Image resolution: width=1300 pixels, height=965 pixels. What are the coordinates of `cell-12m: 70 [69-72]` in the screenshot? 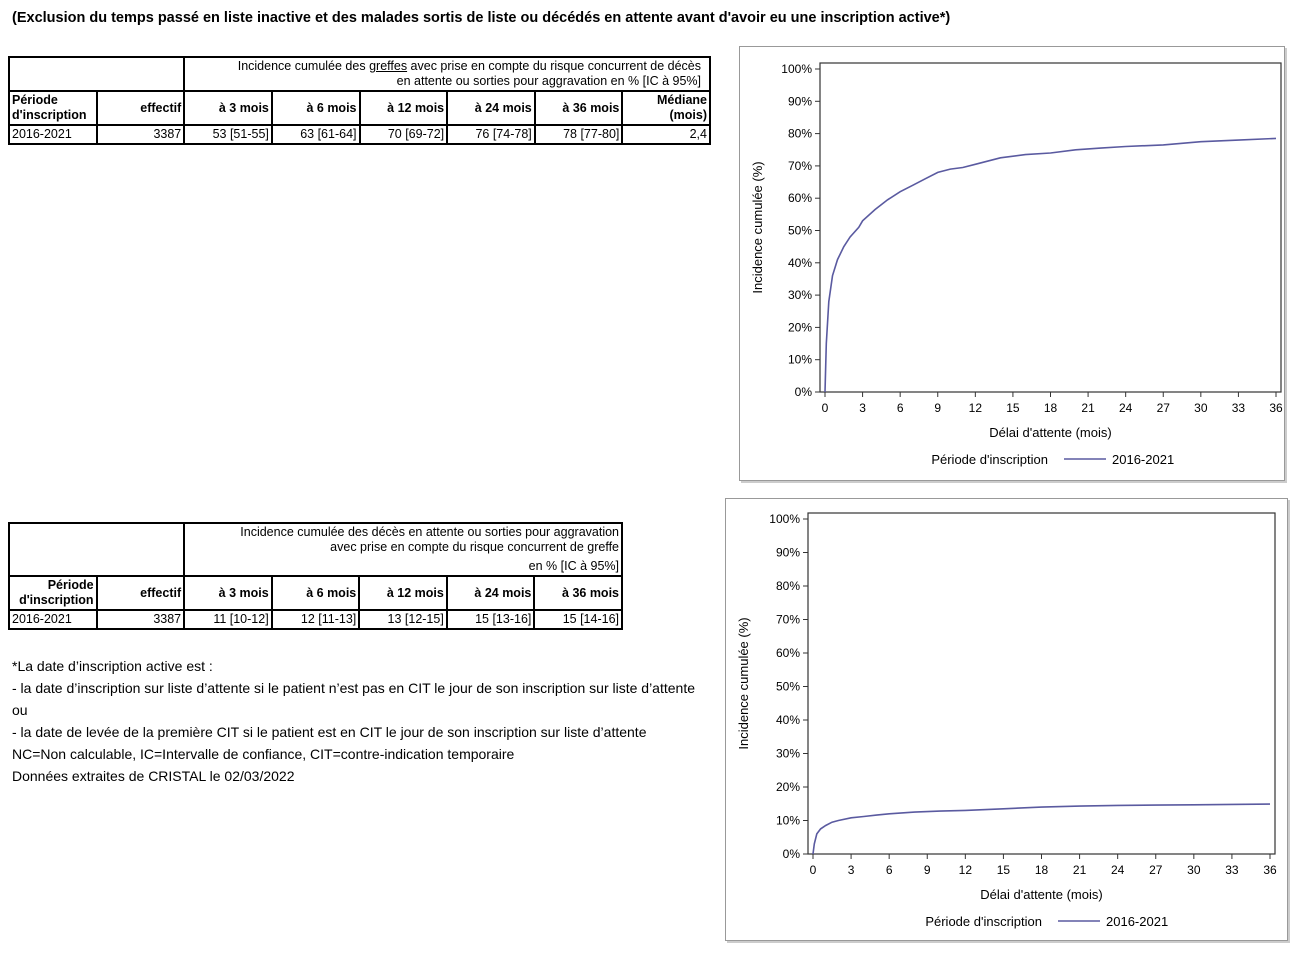 It's located at (403, 134).